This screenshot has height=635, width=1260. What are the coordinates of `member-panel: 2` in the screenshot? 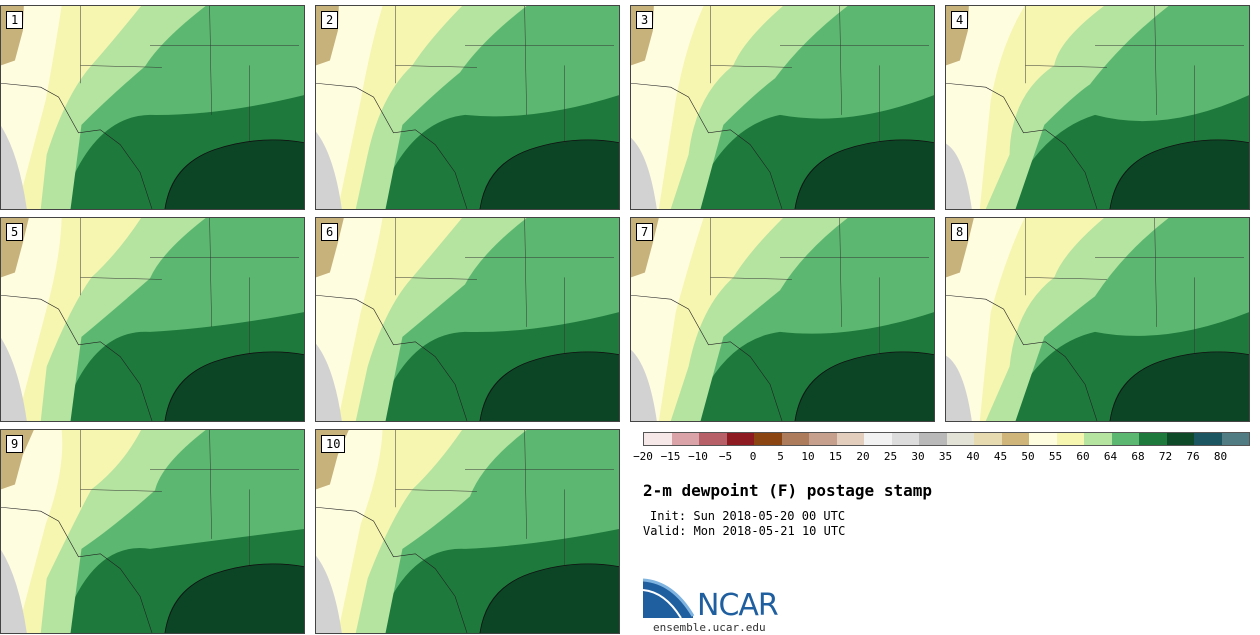 It's located at (467, 107).